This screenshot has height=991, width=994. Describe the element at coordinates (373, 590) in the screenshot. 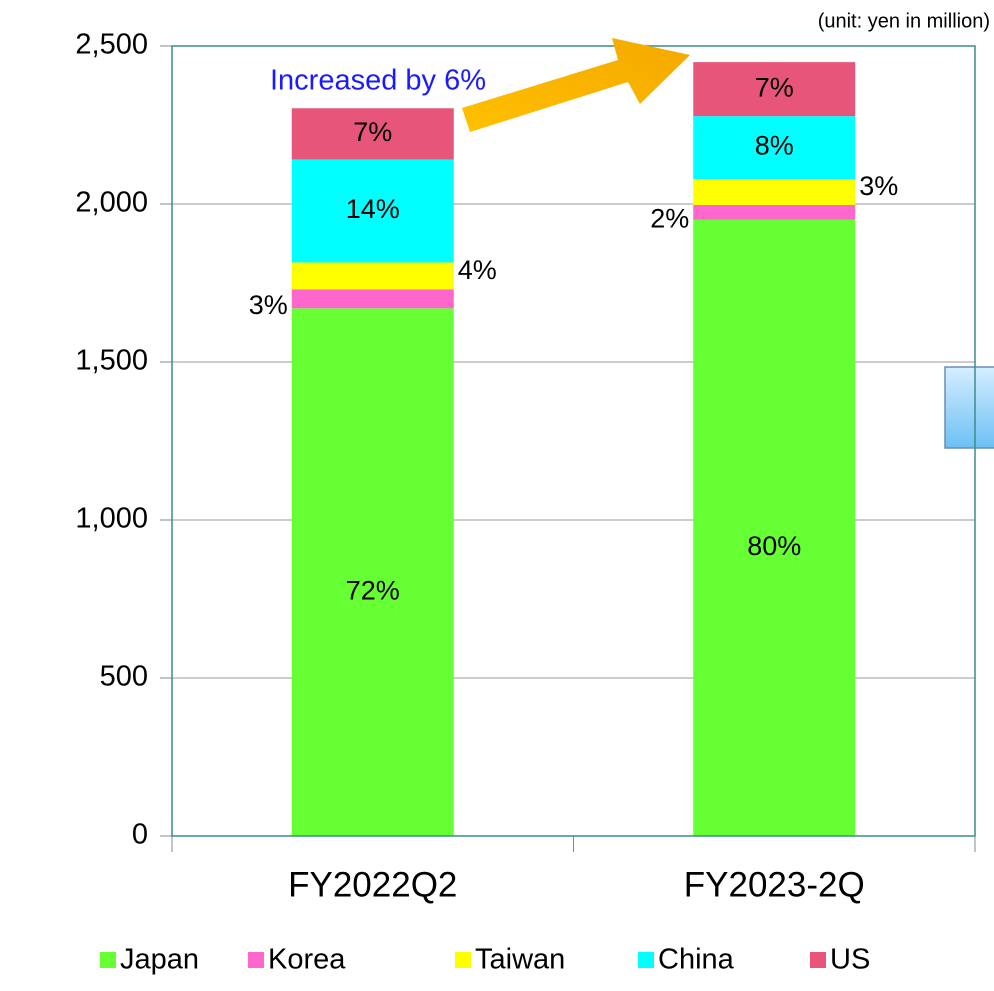

I see `data-label: 72%` at that location.